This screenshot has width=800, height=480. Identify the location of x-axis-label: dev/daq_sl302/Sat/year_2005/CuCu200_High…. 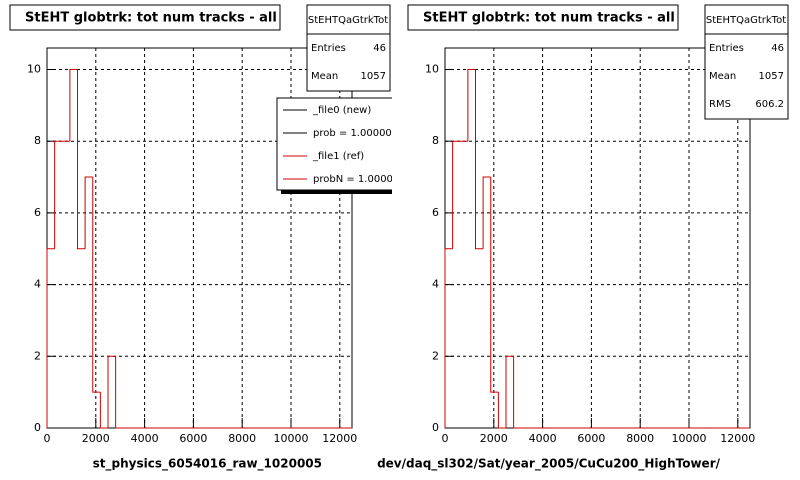
(549, 464).